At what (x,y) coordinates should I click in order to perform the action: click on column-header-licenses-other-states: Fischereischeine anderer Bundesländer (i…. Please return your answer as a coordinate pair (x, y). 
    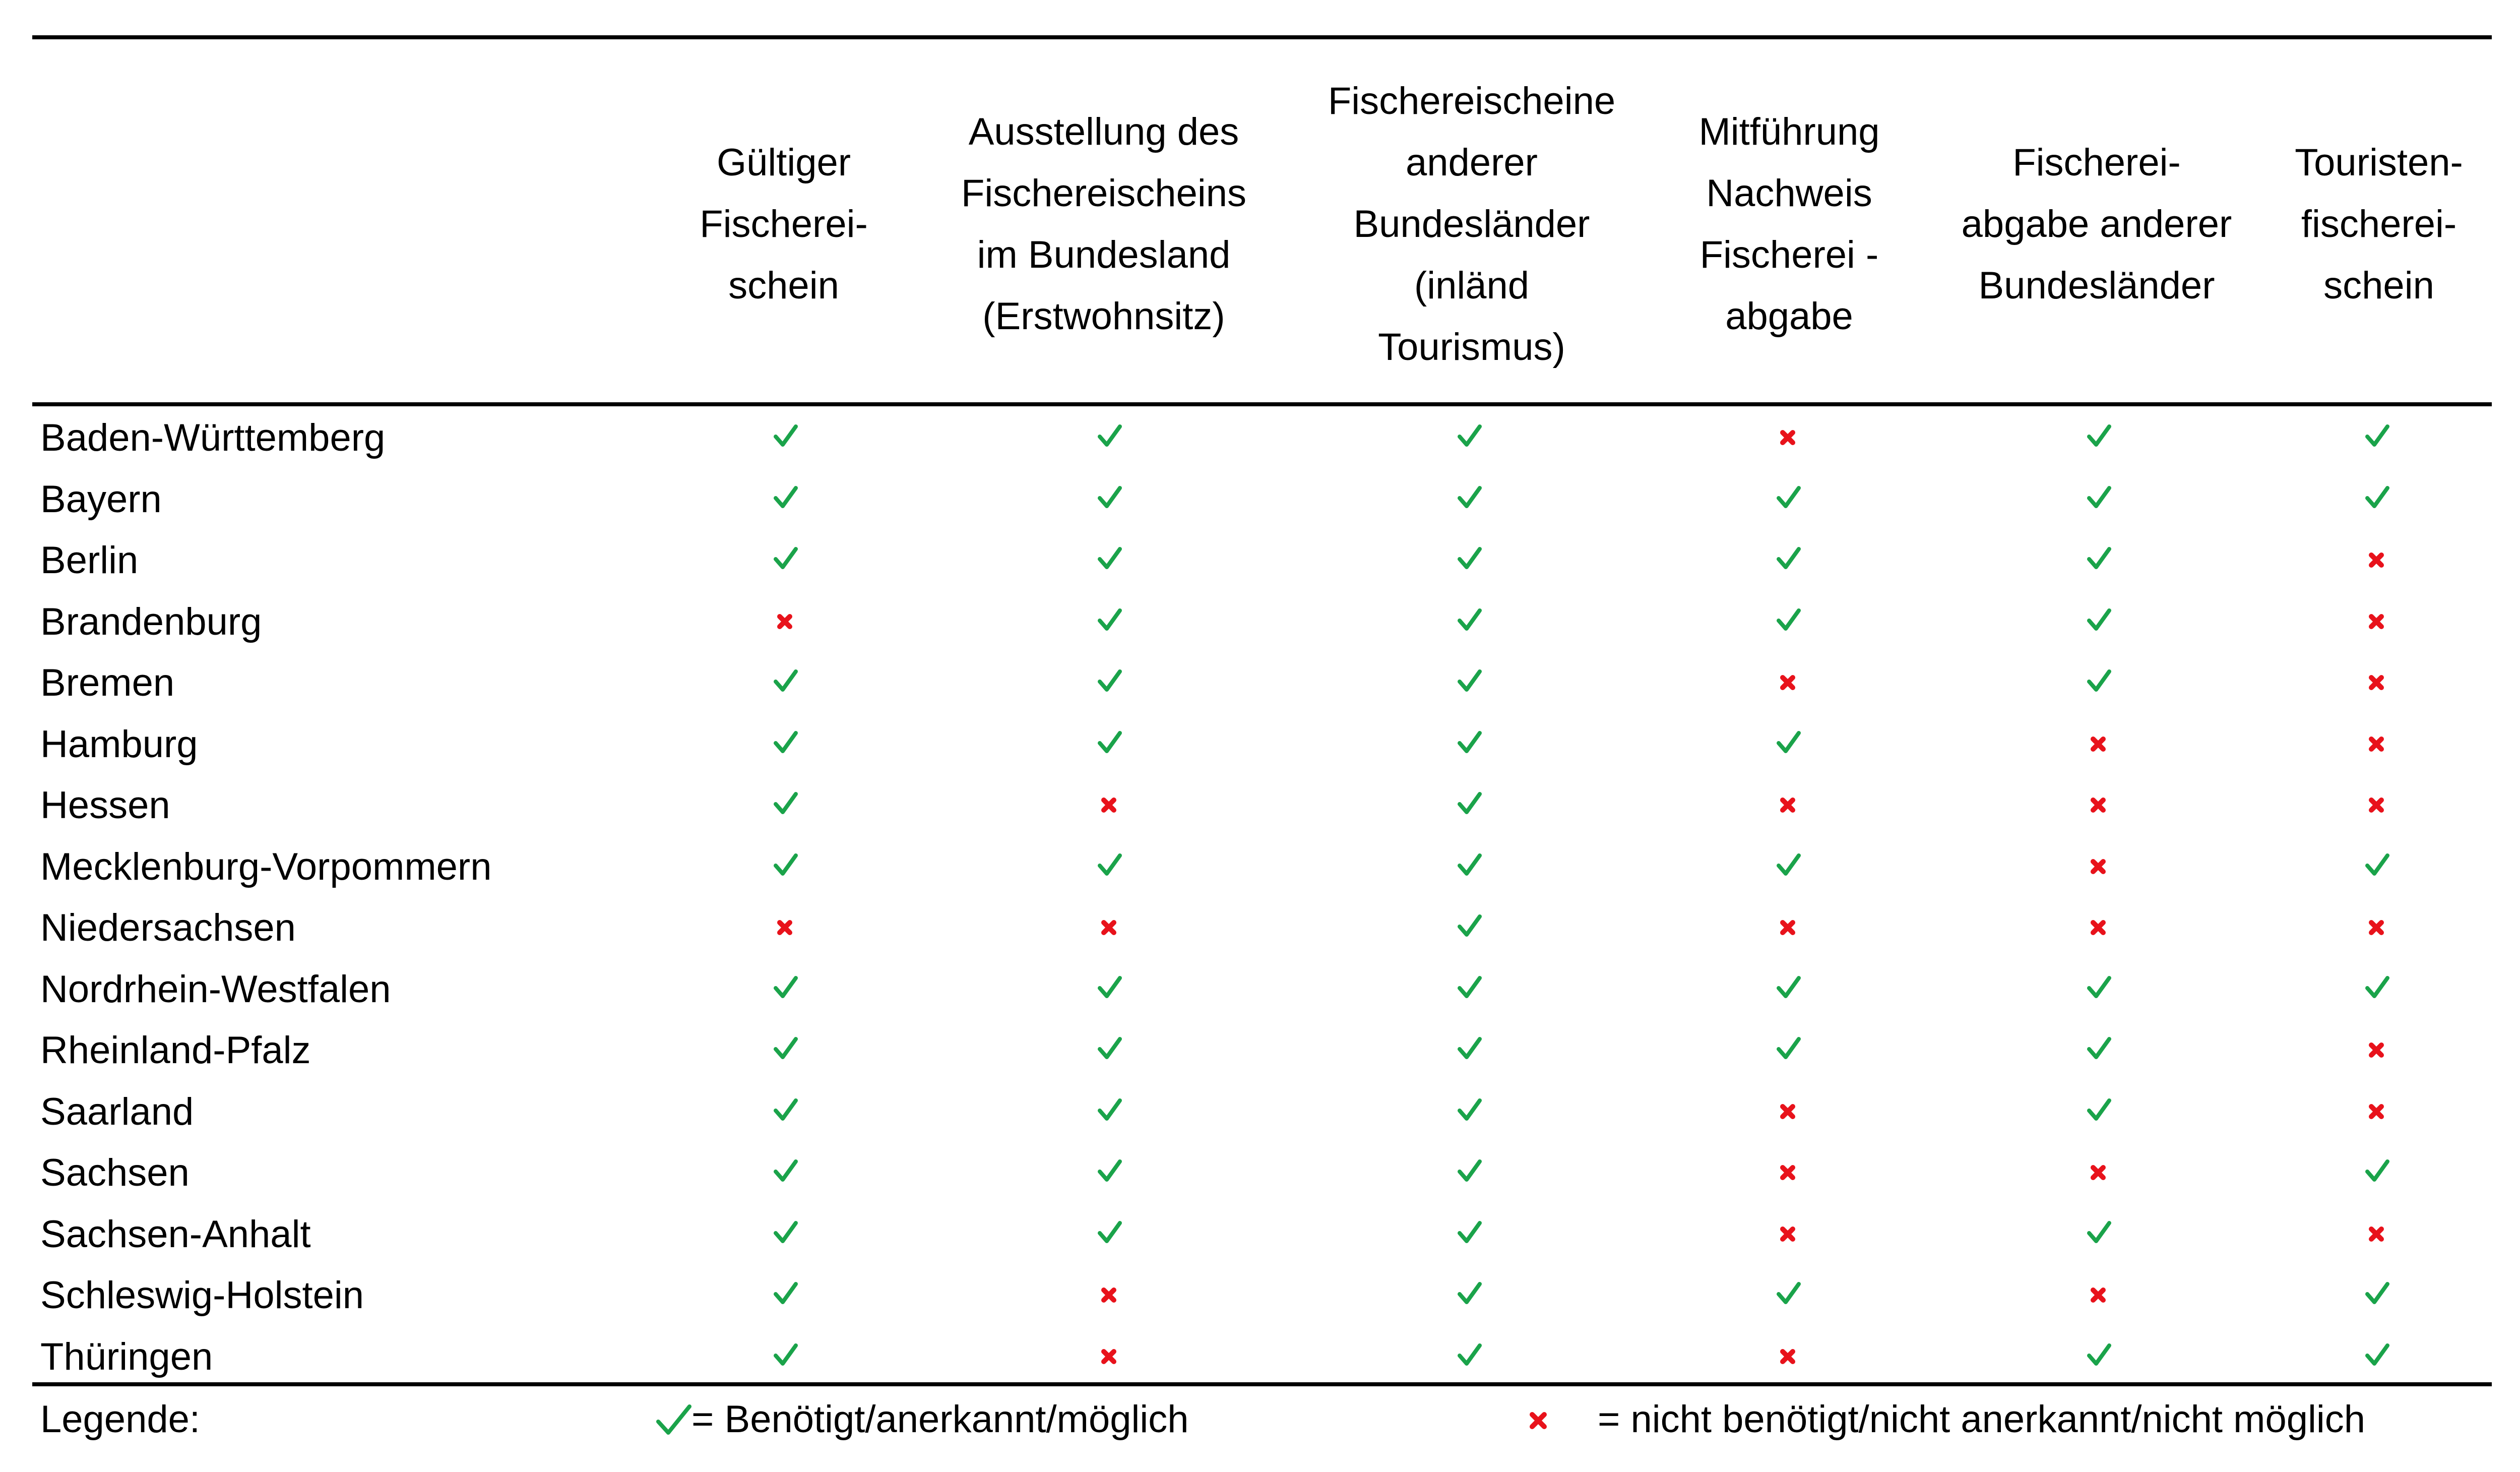
    Looking at the image, I should click on (1472, 225).